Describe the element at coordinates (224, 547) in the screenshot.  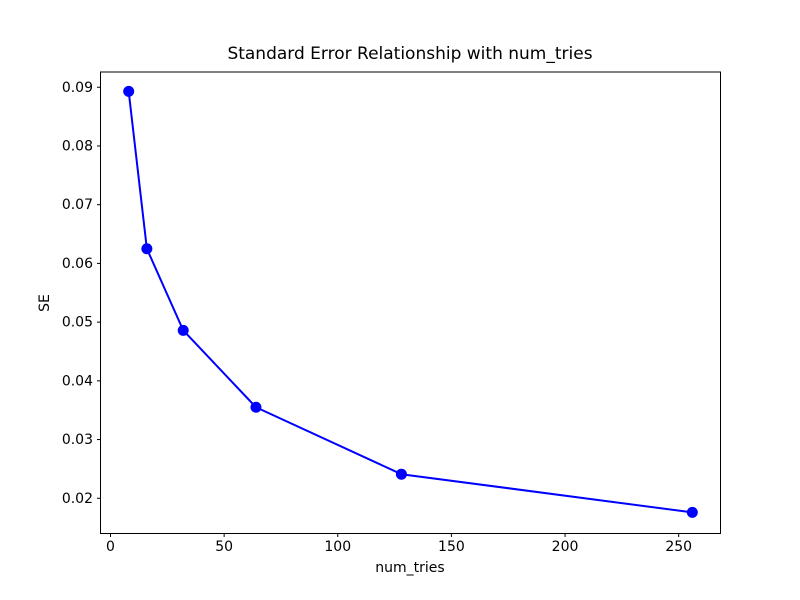
I see `x-tick-label: 50` at that location.